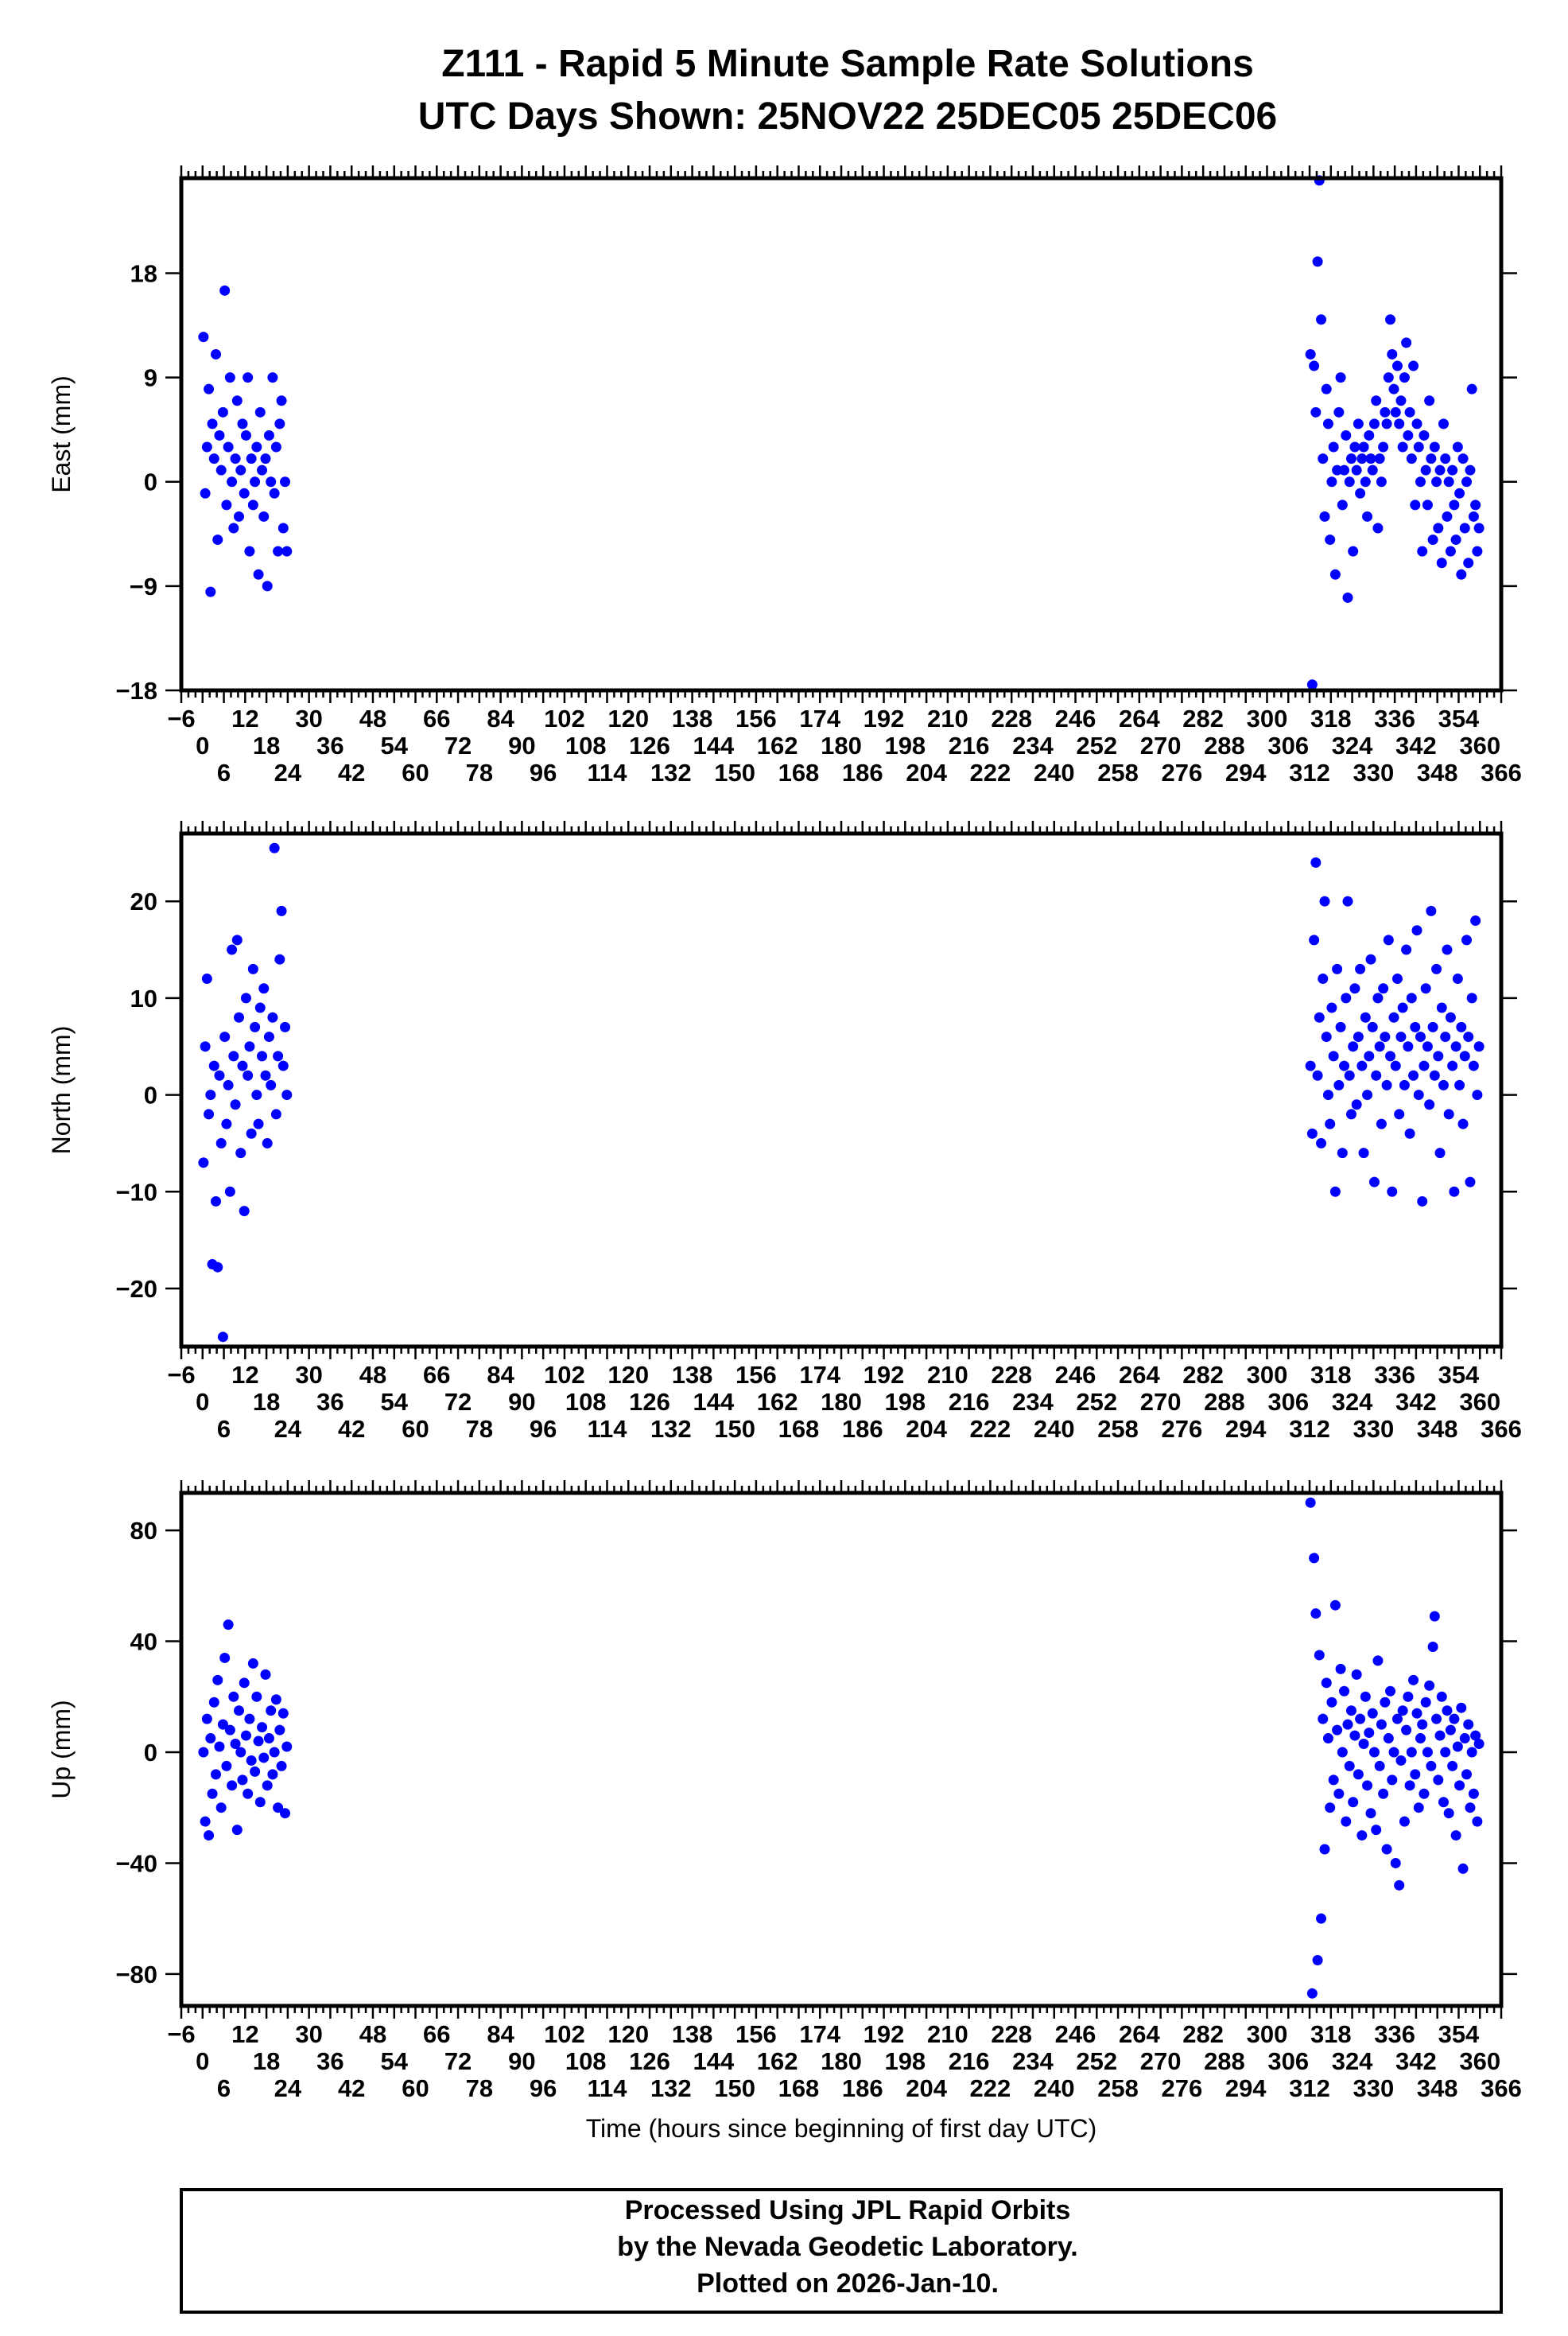 Image resolution: width=1568 pixels, height=2336 pixels. I want to click on x-tick-label: 300, so click(1267, 2034).